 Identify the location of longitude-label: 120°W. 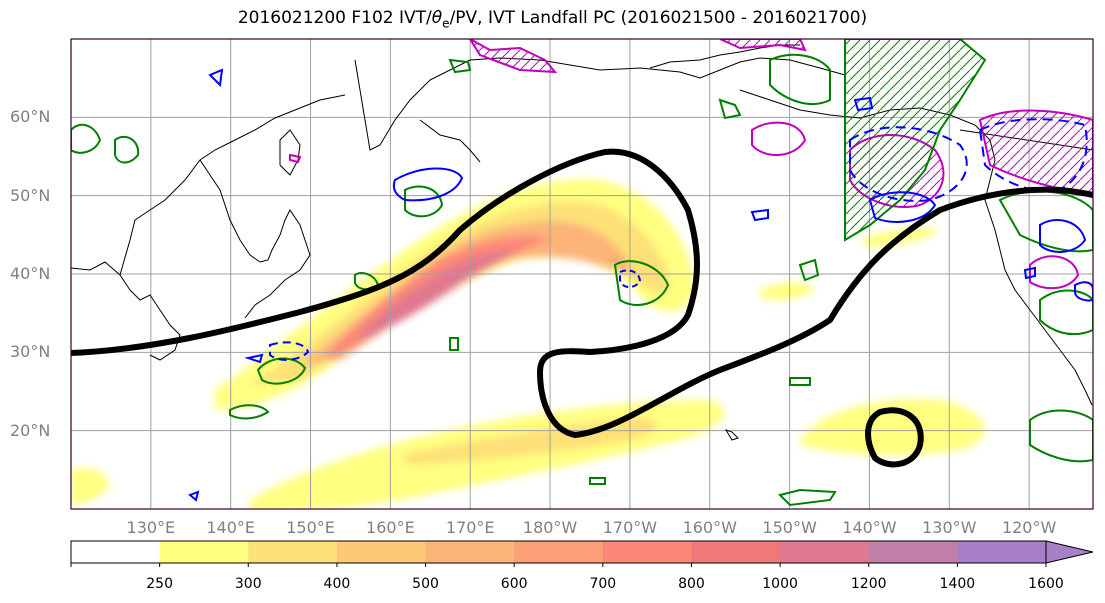
(1029, 527).